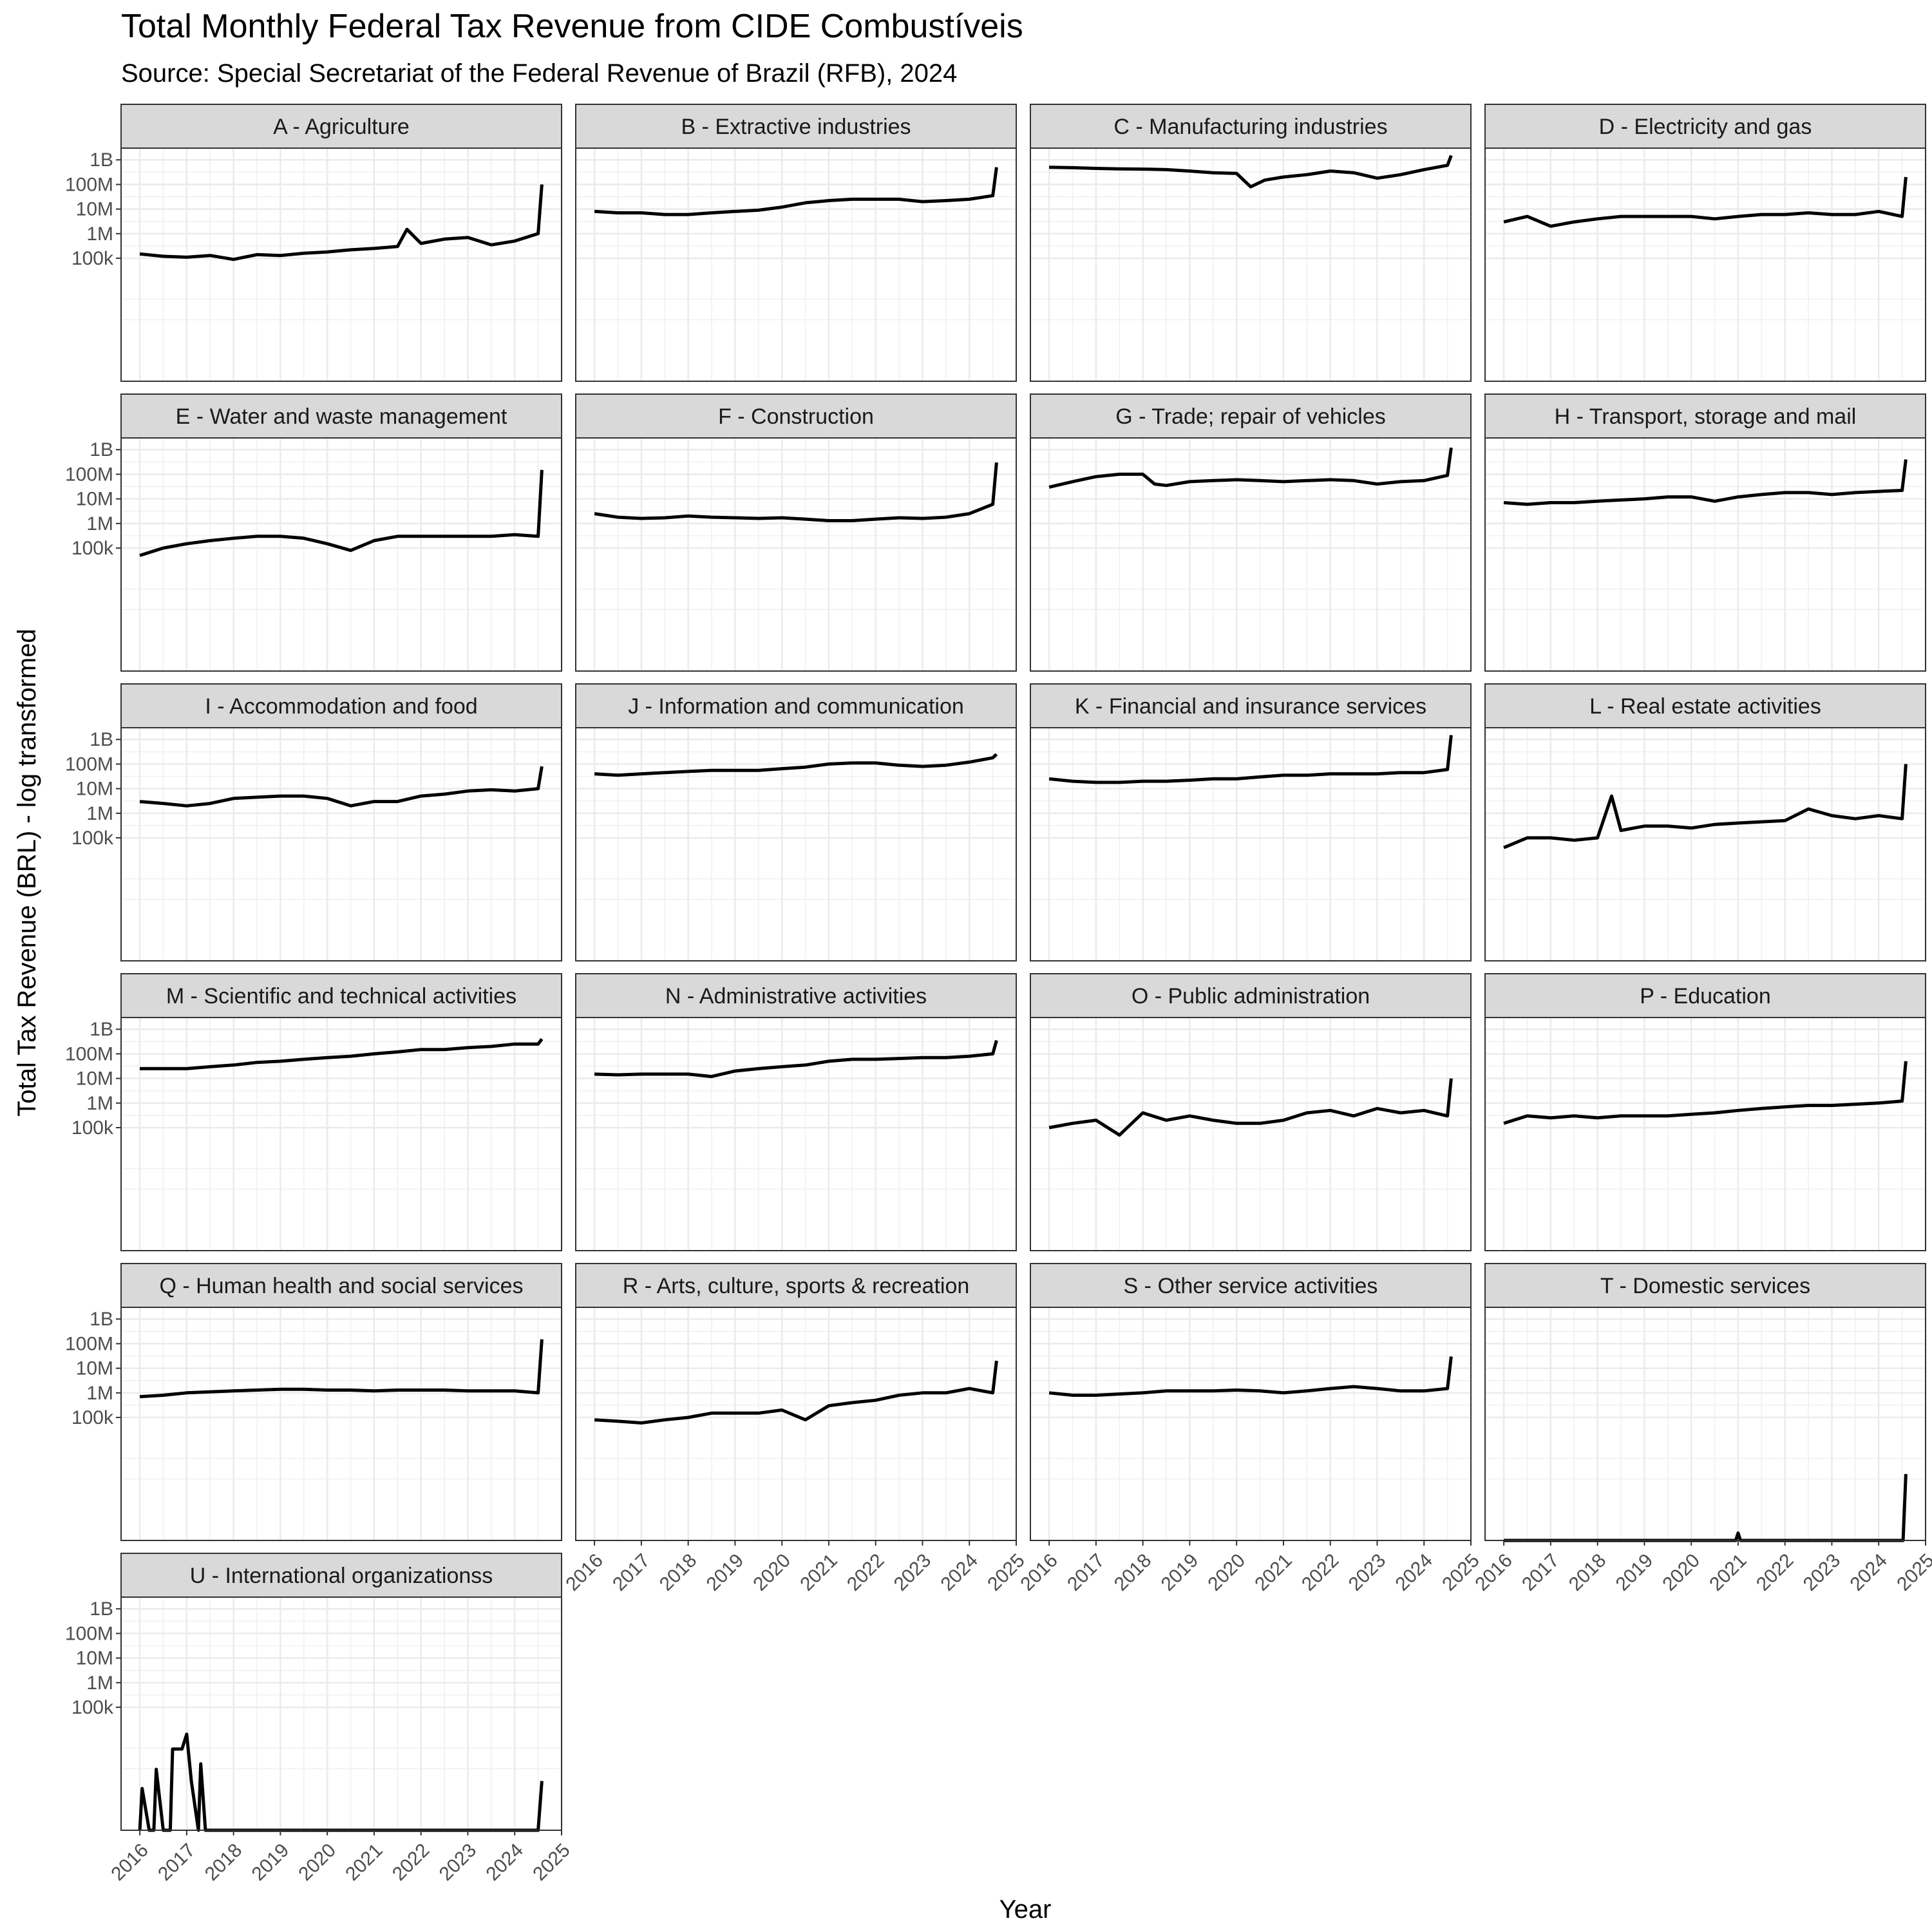 The image size is (1932, 1932). What do you see at coordinates (1251, 997) in the screenshot?
I see `facet-strip-label: O - Public administration` at bounding box center [1251, 997].